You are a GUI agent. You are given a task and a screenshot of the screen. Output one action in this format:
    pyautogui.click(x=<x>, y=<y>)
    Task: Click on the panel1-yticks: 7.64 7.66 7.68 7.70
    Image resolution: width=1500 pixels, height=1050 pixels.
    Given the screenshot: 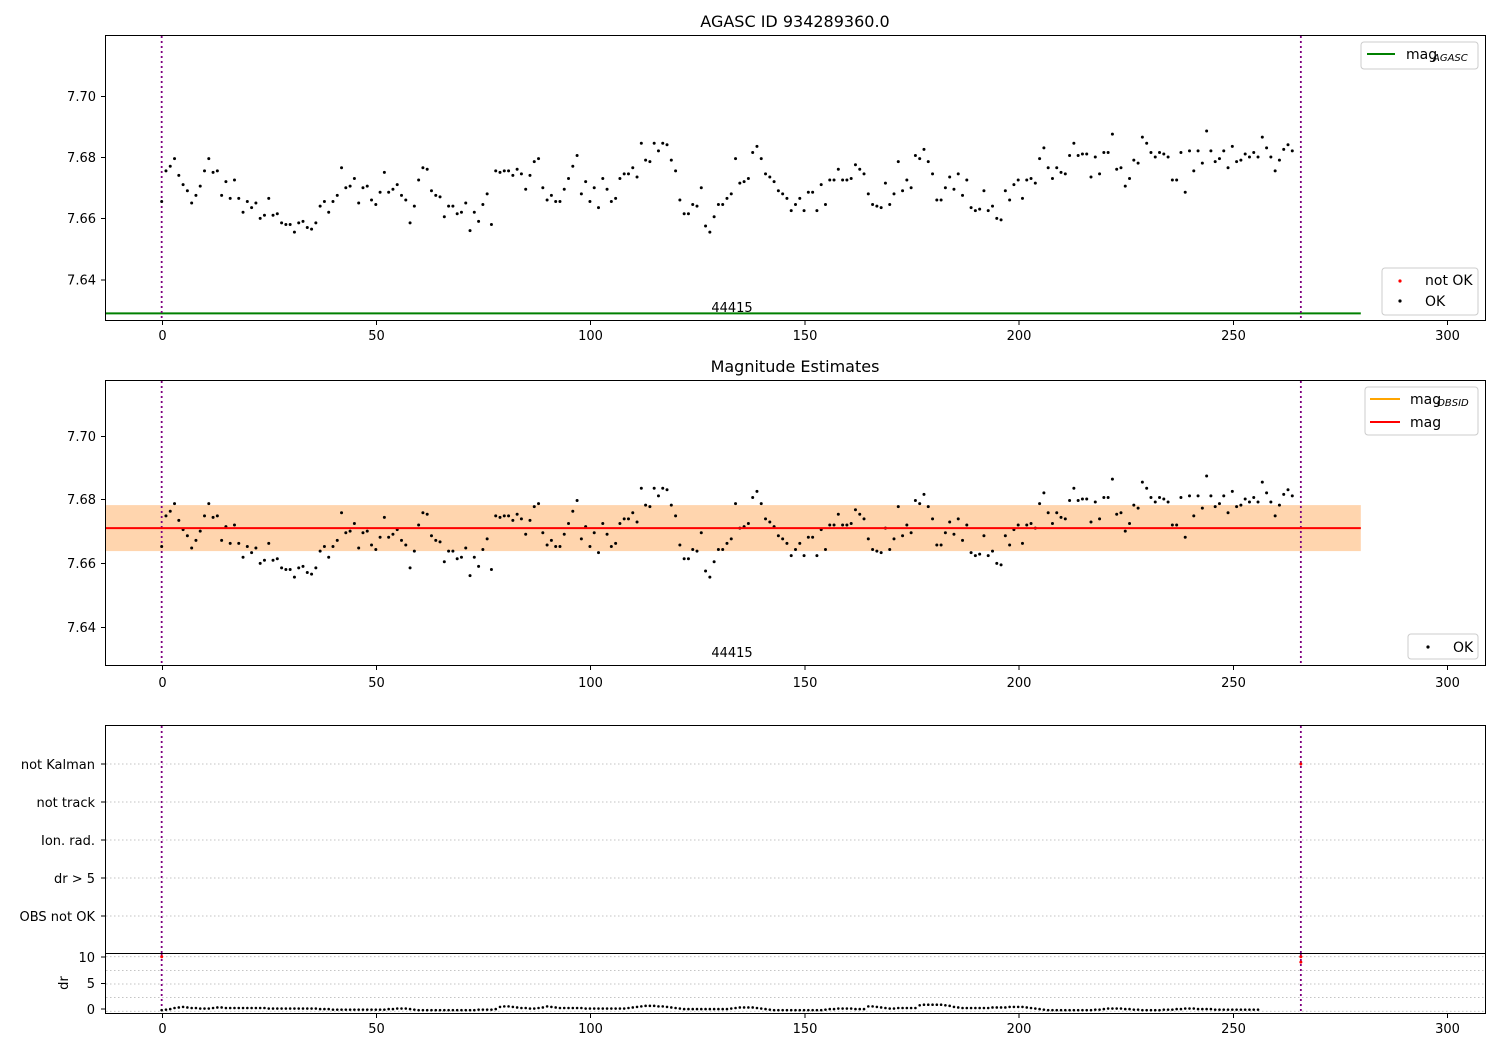 What is the action you would take?
    pyautogui.click(x=86, y=189)
    